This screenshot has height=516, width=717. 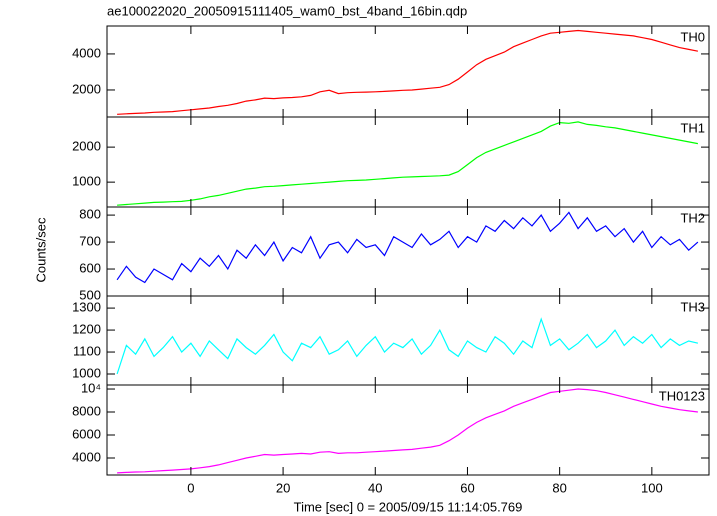 I want to click on y-tick-label: 6000, so click(x=86, y=433).